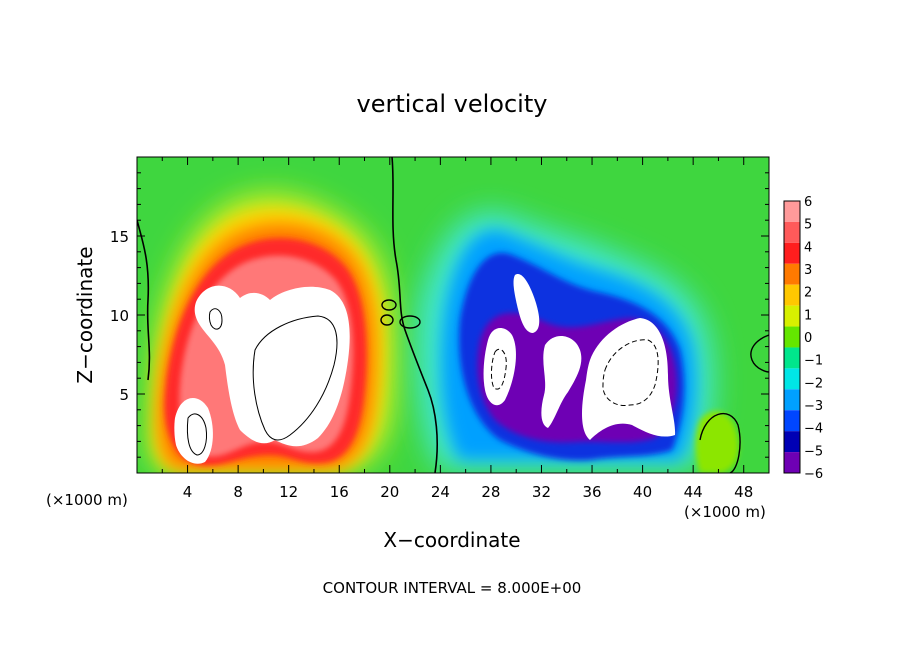 This screenshot has width=904, height=658. I want to click on downdraft-region, so click(565, 340).